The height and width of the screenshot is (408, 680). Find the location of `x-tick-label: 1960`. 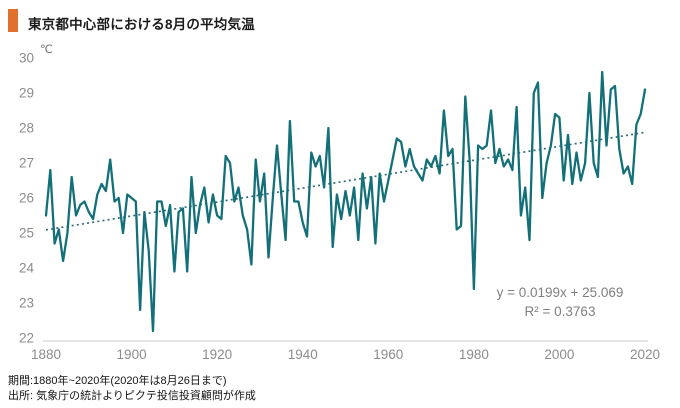

x-tick-label: 1960 is located at coordinates (388, 354).